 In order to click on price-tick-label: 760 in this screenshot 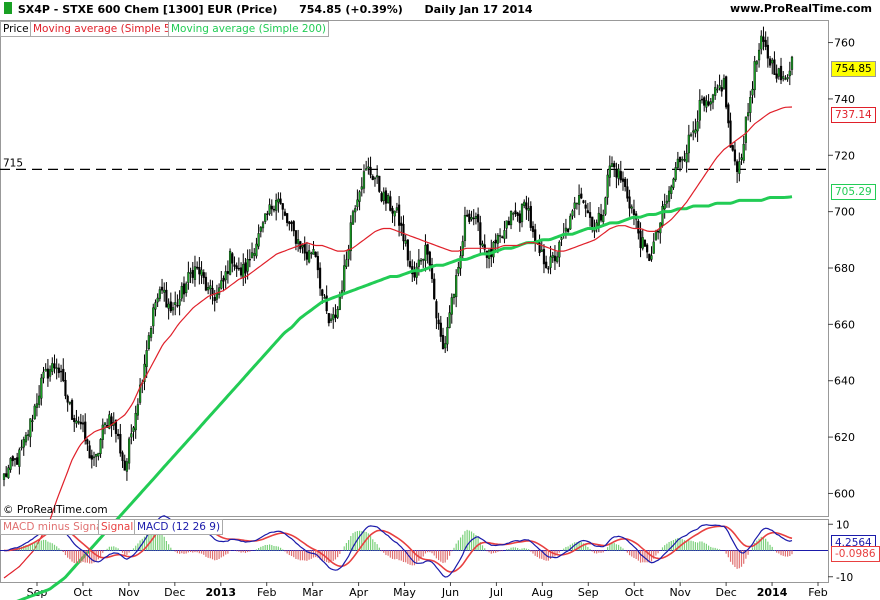, I will do `click(844, 43)`.